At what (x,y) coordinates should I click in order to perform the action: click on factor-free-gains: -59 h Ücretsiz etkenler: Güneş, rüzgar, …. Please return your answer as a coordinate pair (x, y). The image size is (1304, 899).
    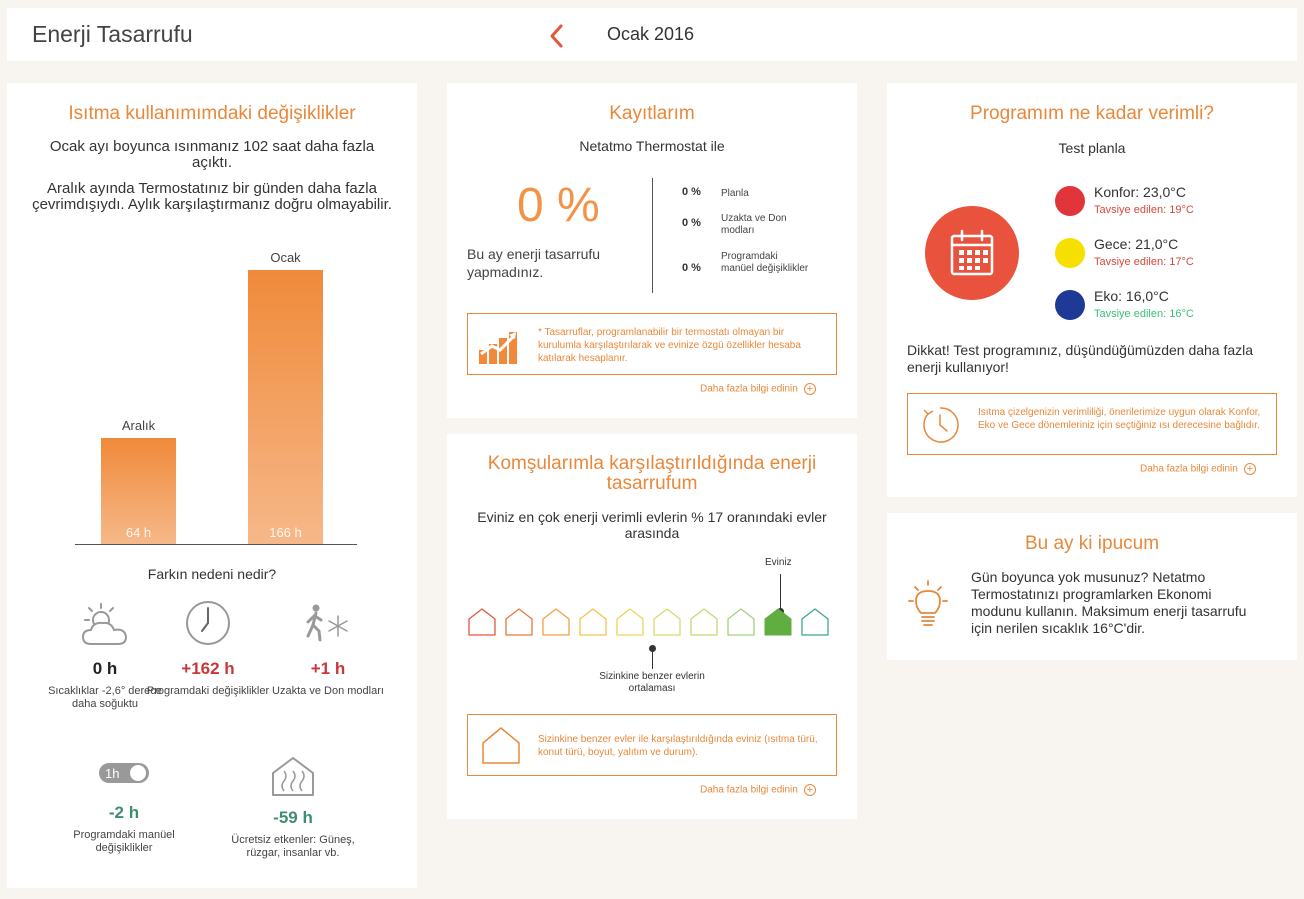
    Looking at the image, I should click on (293, 807).